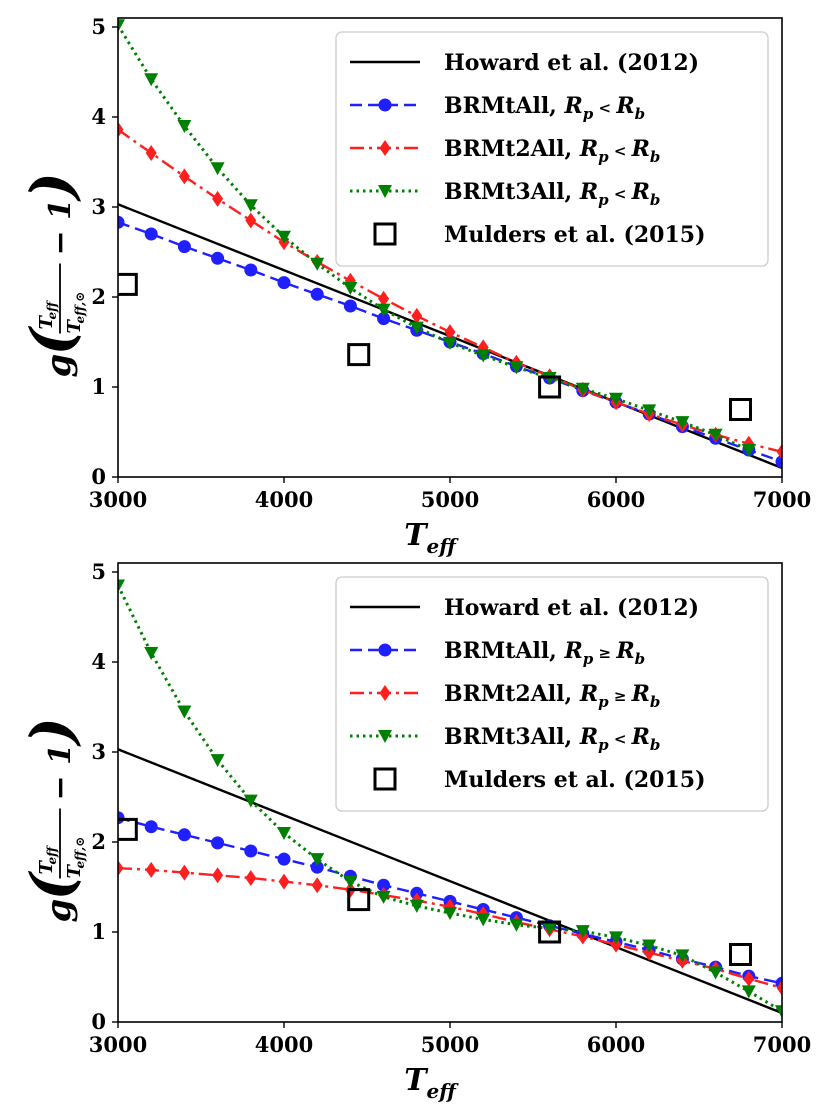 The width and height of the screenshot is (830, 1120). What do you see at coordinates (575, 235) in the screenshot?
I see `legend-label-4: Mulders et al. (2015)` at bounding box center [575, 235].